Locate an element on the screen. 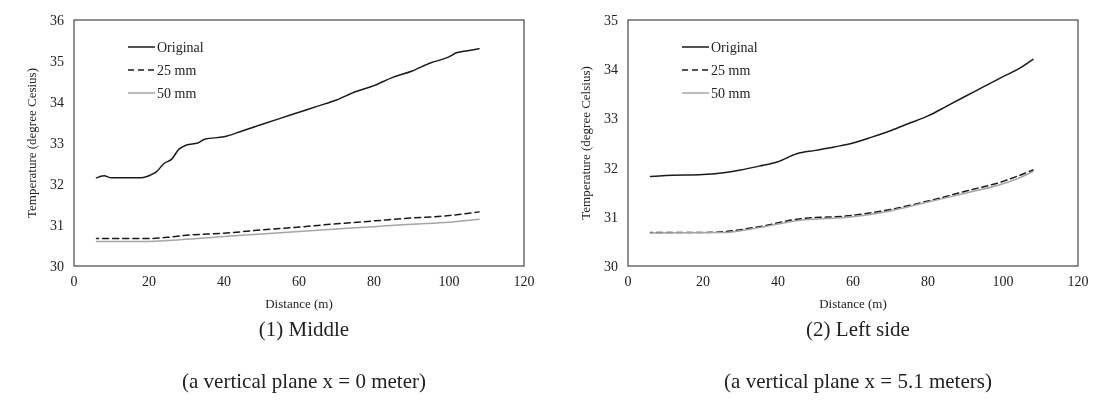  text: (a vertical plane x = 5.1 meters) is located at coordinates (858, 381).